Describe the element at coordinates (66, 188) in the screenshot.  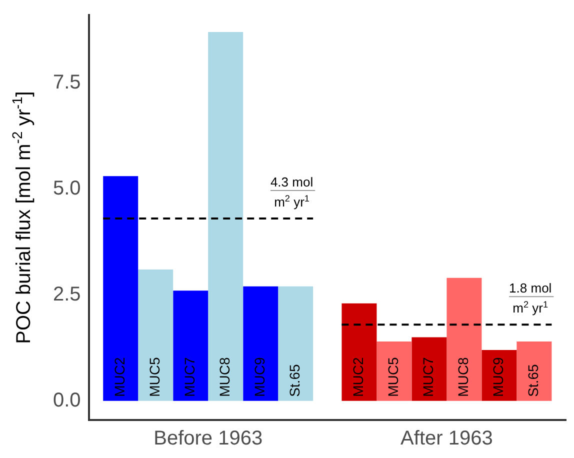
I see `y-tick-label: 5.0` at that location.